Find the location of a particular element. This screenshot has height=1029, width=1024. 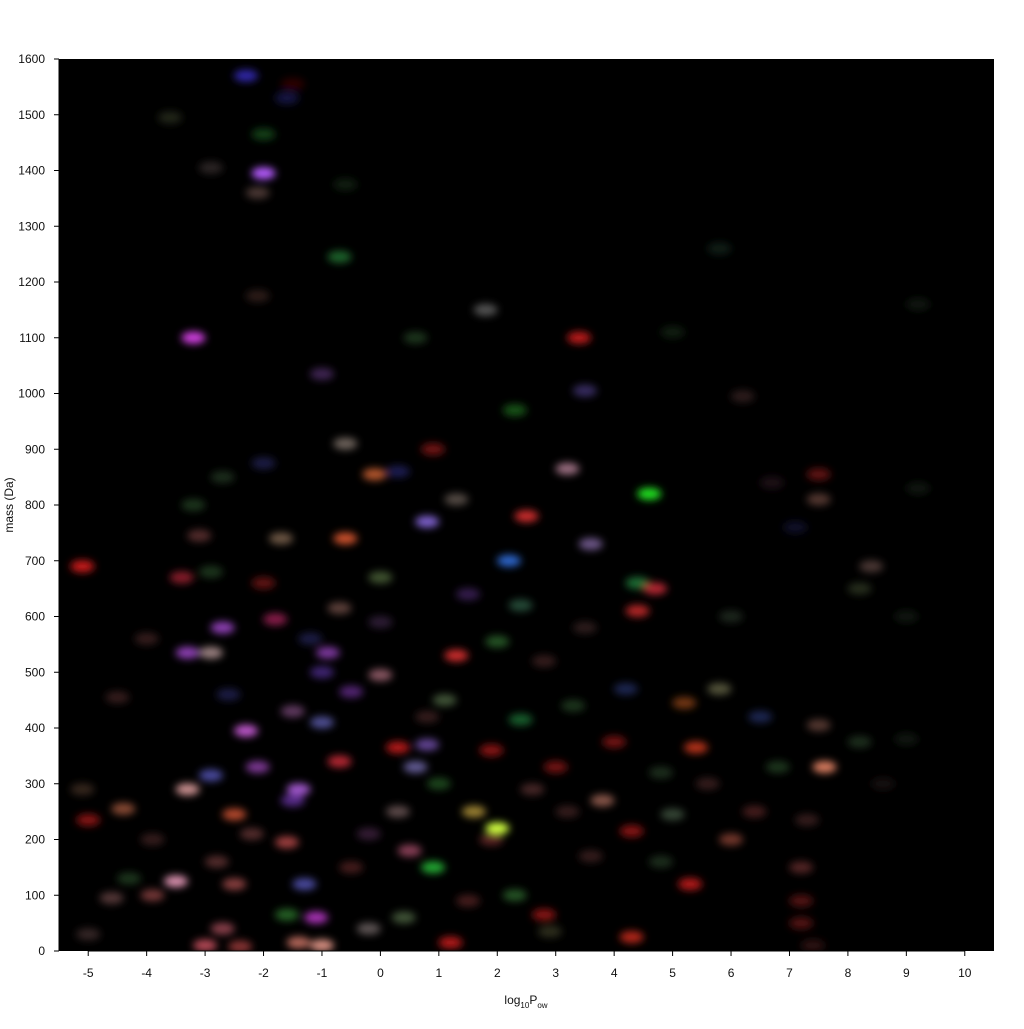

x-tick-label: 6 is located at coordinates (731, 973).